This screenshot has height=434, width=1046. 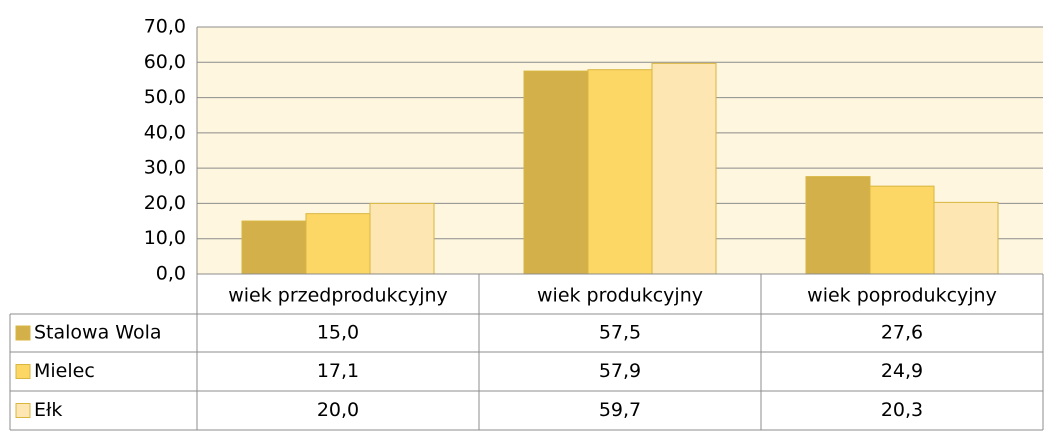 What do you see at coordinates (902, 333) in the screenshot?
I see `table-value: 27,6` at bounding box center [902, 333].